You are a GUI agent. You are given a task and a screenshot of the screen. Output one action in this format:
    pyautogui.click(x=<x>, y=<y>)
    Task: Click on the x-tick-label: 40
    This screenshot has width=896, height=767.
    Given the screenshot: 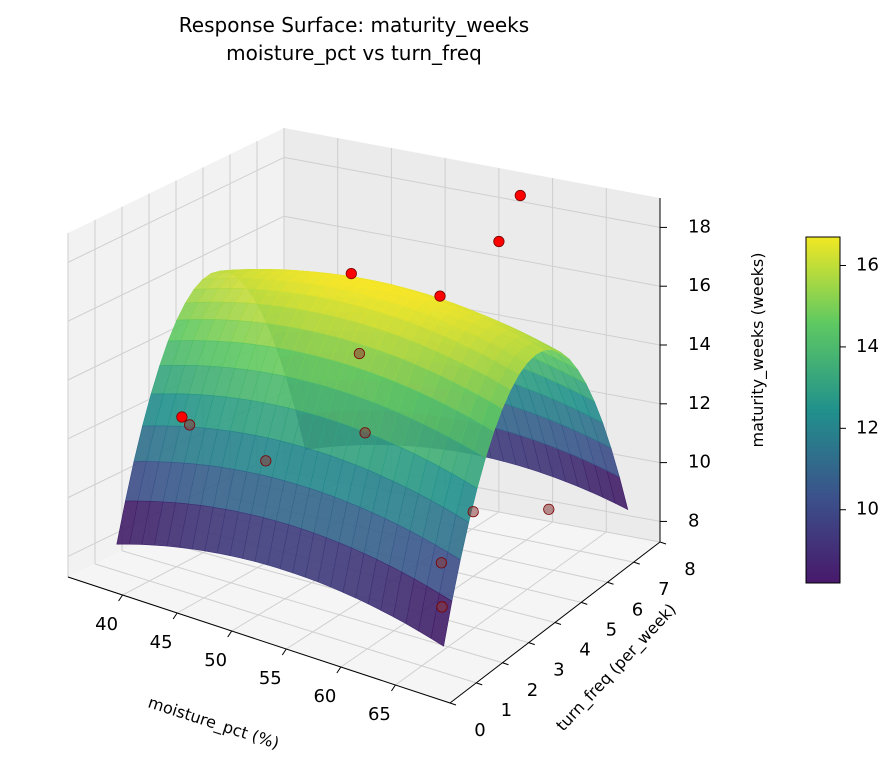 What is the action you would take?
    pyautogui.click(x=106, y=624)
    